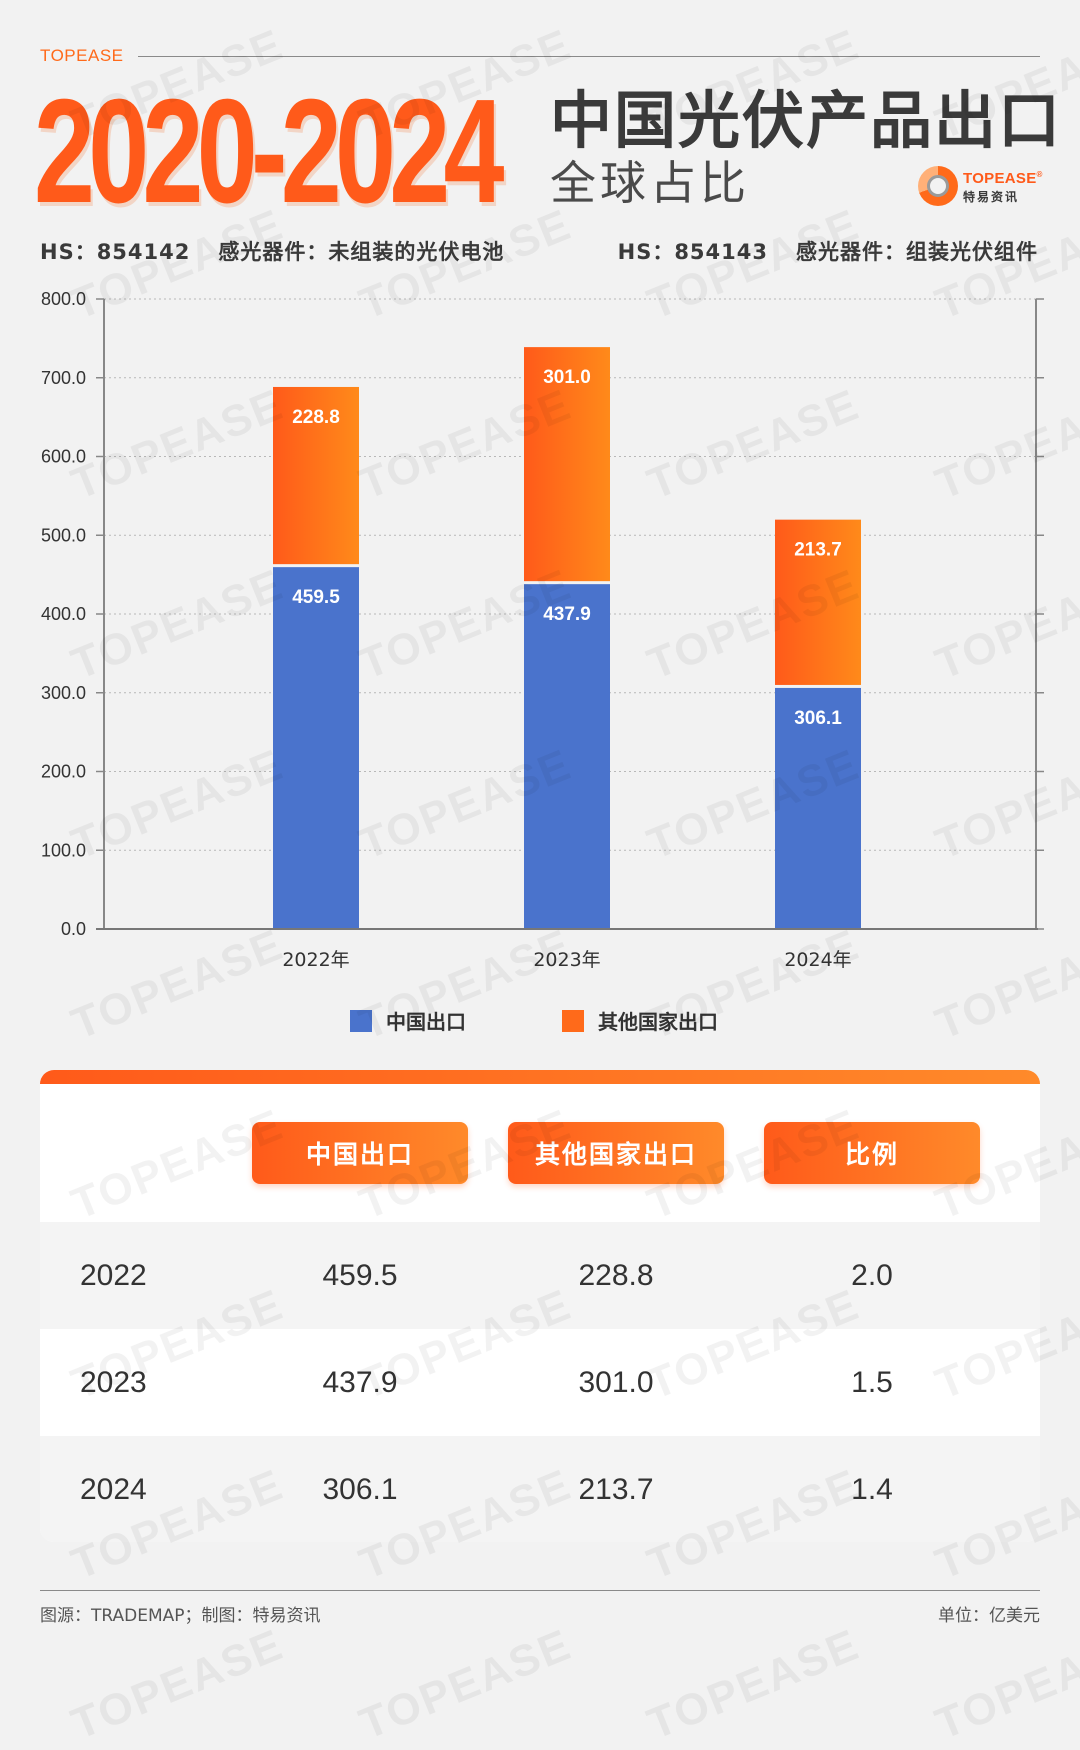 This screenshot has height=1750, width=1080. What do you see at coordinates (567, 614) in the screenshot?
I see `data-label-china: 437.9` at bounding box center [567, 614].